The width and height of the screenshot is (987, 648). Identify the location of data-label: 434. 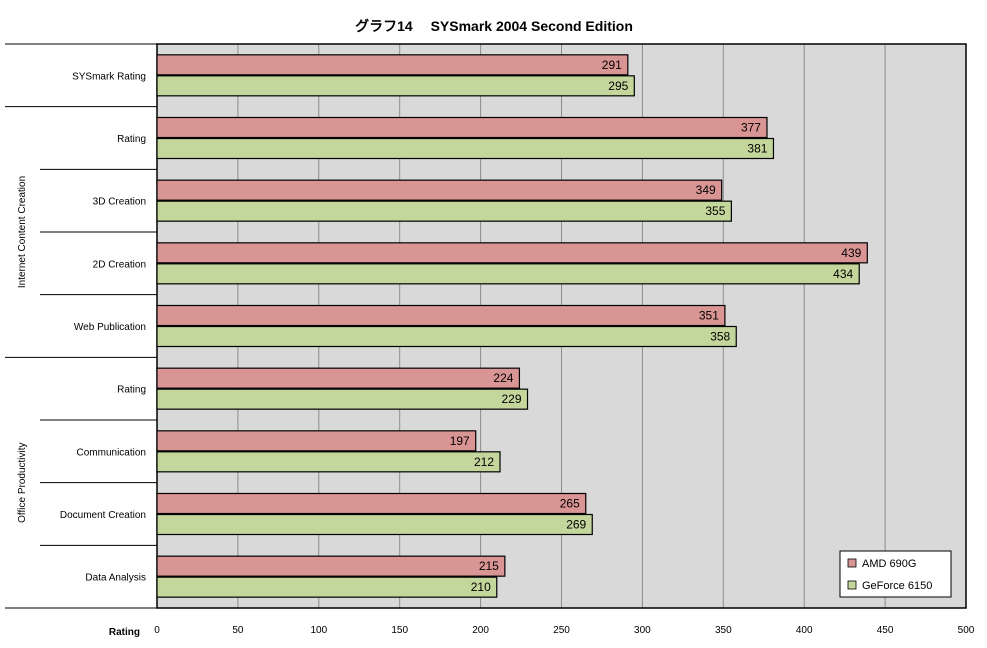
(843, 274).